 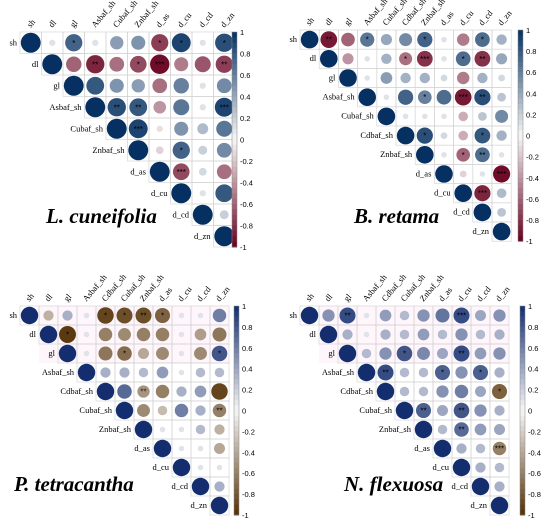 What do you see at coordinates (184, 294) in the screenshot?
I see `column-label: d_cu` at bounding box center [184, 294].